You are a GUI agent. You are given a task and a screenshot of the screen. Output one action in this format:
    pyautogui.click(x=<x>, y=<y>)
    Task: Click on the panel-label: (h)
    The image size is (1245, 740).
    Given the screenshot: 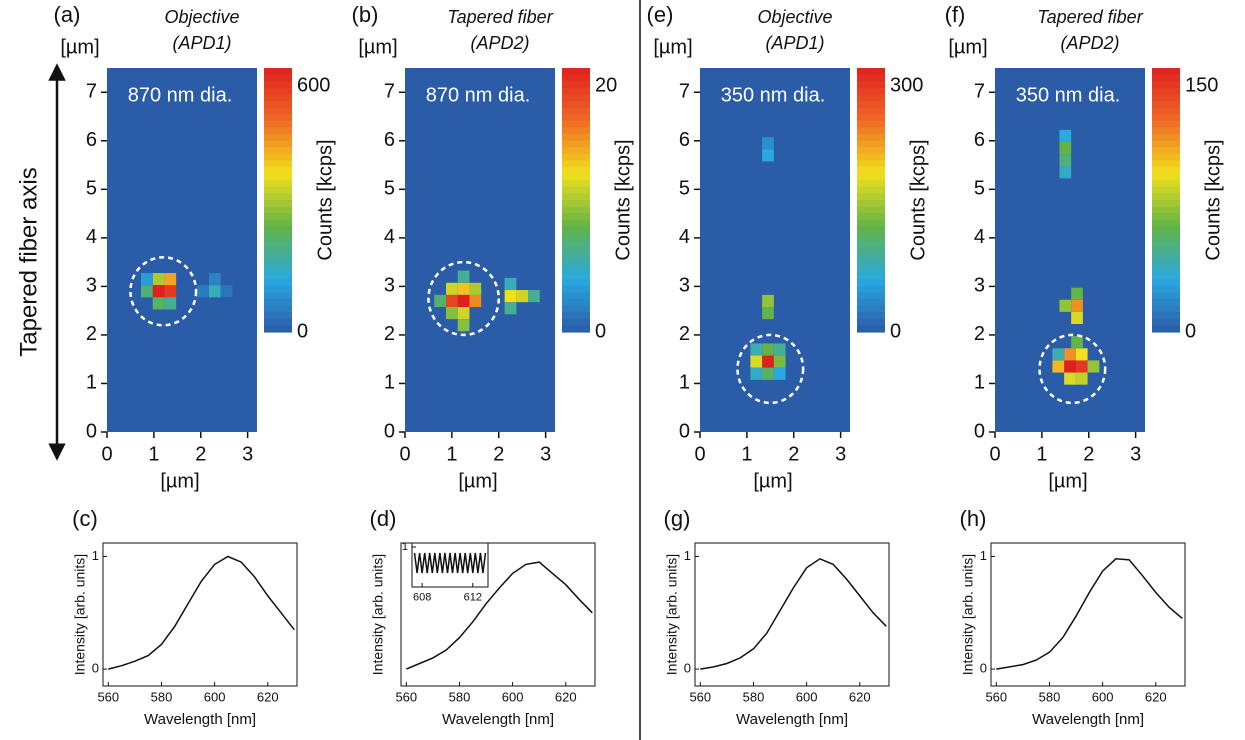 What is the action you would take?
    pyautogui.click(x=973, y=518)
    